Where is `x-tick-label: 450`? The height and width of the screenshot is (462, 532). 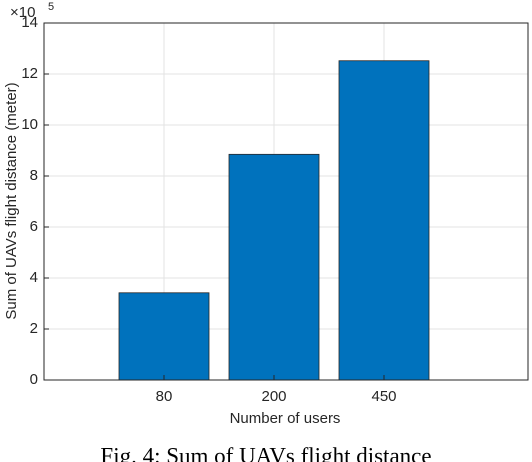
x-tick-label: 450 is located at coordinates (383, 396).